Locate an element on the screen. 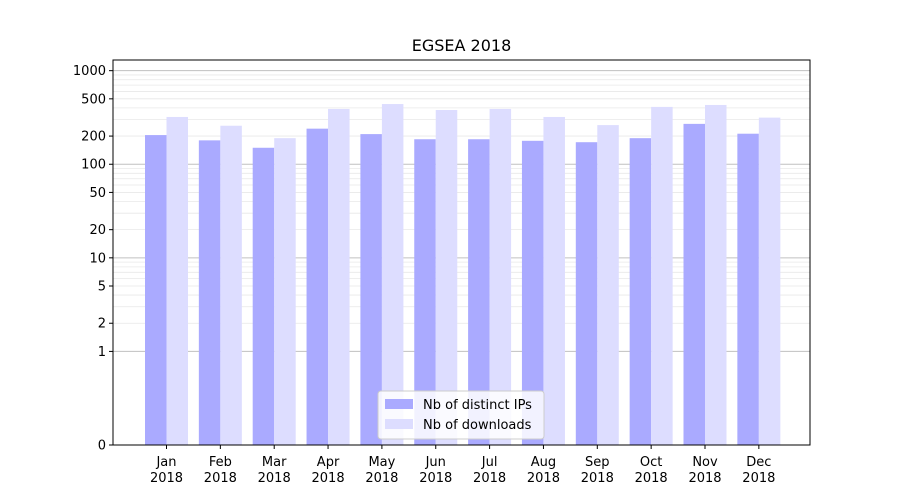 This screenshot has height=500, width=900. y-tick-label: 10 is located at coordinates (97, 258).